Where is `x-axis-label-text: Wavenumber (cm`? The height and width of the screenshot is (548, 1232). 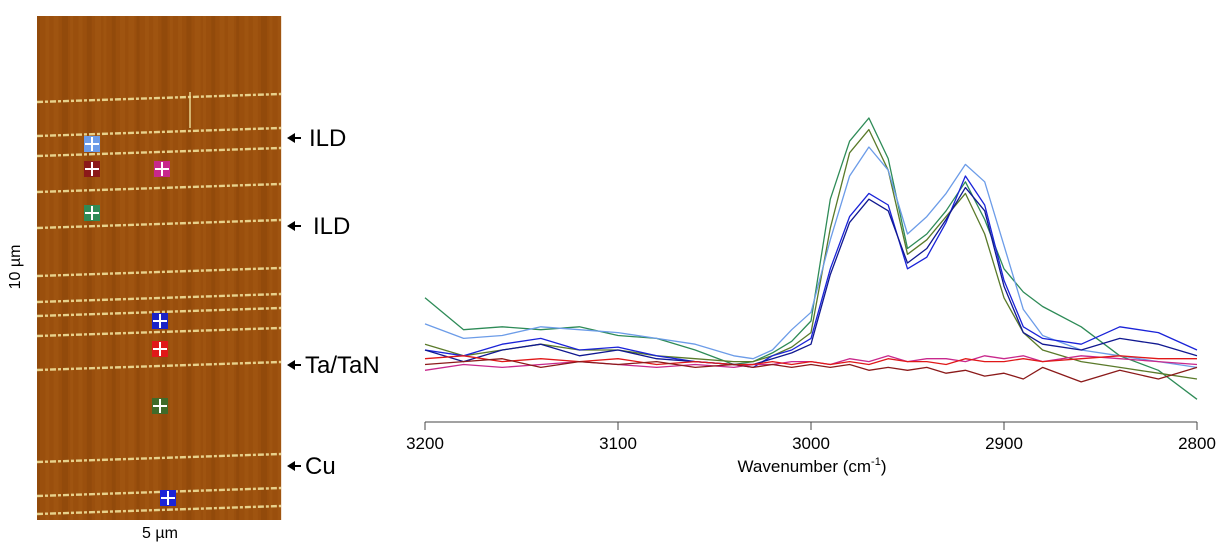
x-axis-label-text: Wavenumber (cm is located at coordinates (805, 466).